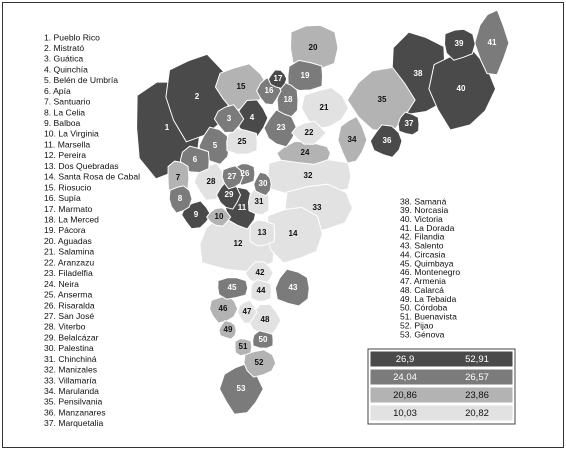 This screenshot has height=455, width=566. Describe the element at coordinates (66, 69) in the screenshot. I see `municipality-item: 4. Quinchía` at that location.